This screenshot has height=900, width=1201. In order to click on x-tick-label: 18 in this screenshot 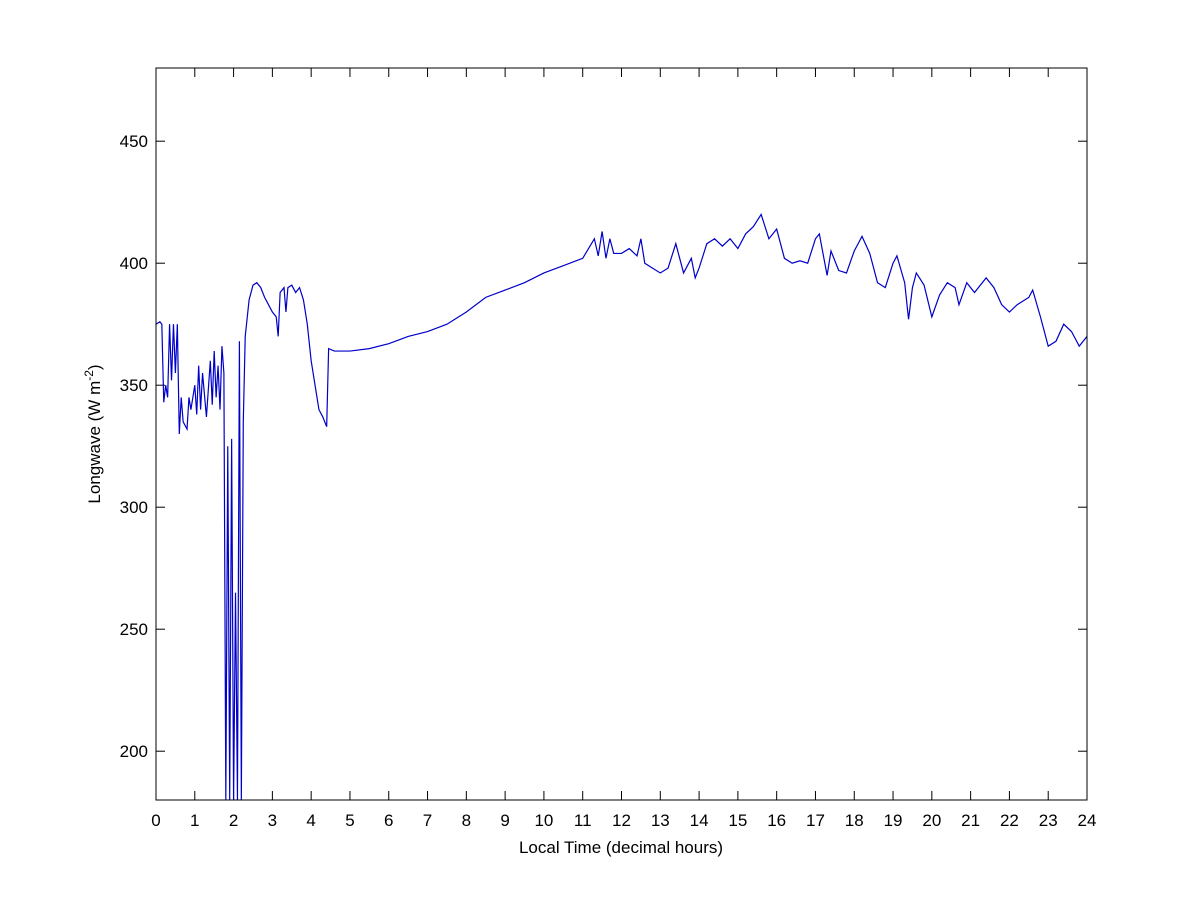, I will do `click(854, 820)`.